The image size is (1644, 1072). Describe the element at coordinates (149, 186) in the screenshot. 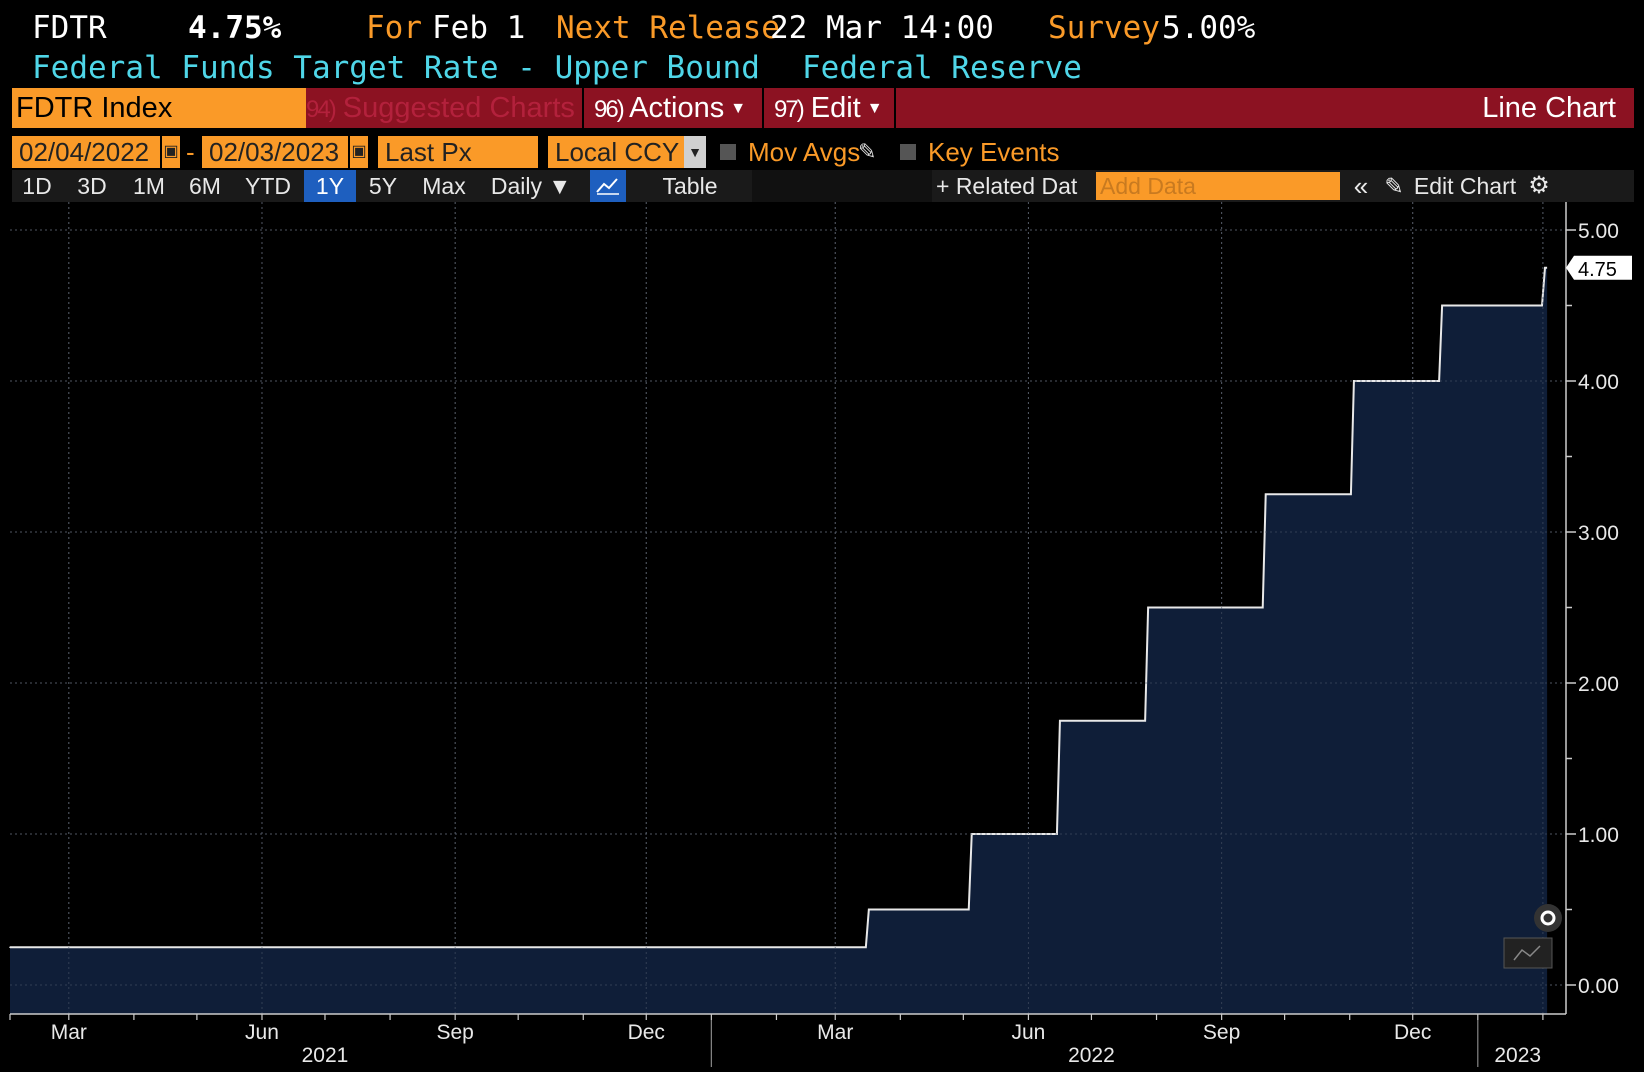

I see `range-button-1m: 1M` at that location.